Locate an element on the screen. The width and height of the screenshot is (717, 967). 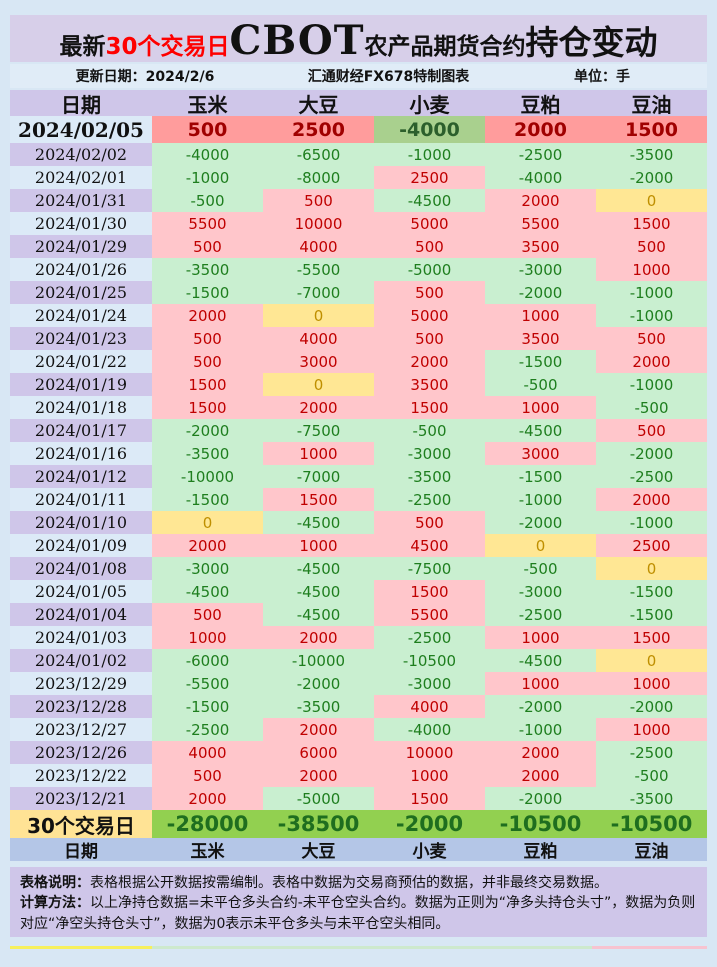
table-header-top: 日期 玉米 大豆 小麦 豆粕 豆油 is located at coordinates (358, 103).